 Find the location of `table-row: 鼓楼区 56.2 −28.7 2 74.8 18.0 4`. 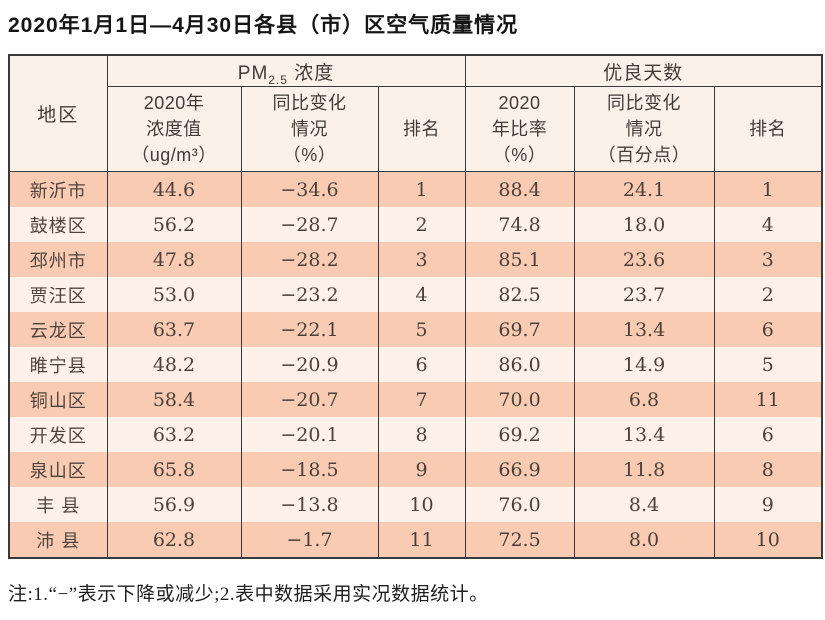

table-row: 鼓楼区 56.2 −28.7 2 74.8 18.0 4 is located at coordinates (415, 225).